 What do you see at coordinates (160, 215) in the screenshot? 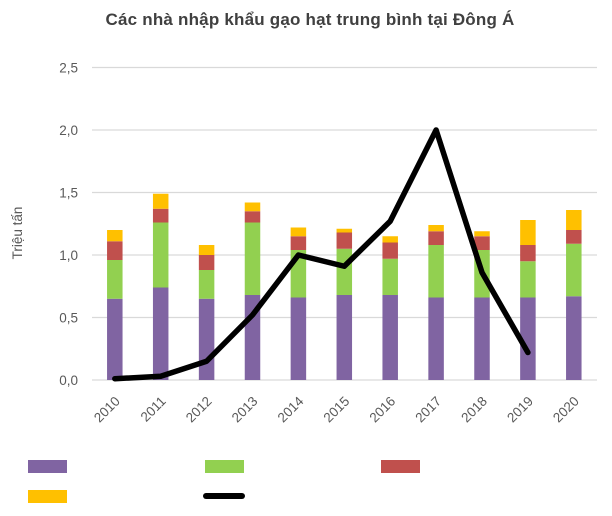
I see `bar-segment-red-2011` at bounding box center [160, 215].